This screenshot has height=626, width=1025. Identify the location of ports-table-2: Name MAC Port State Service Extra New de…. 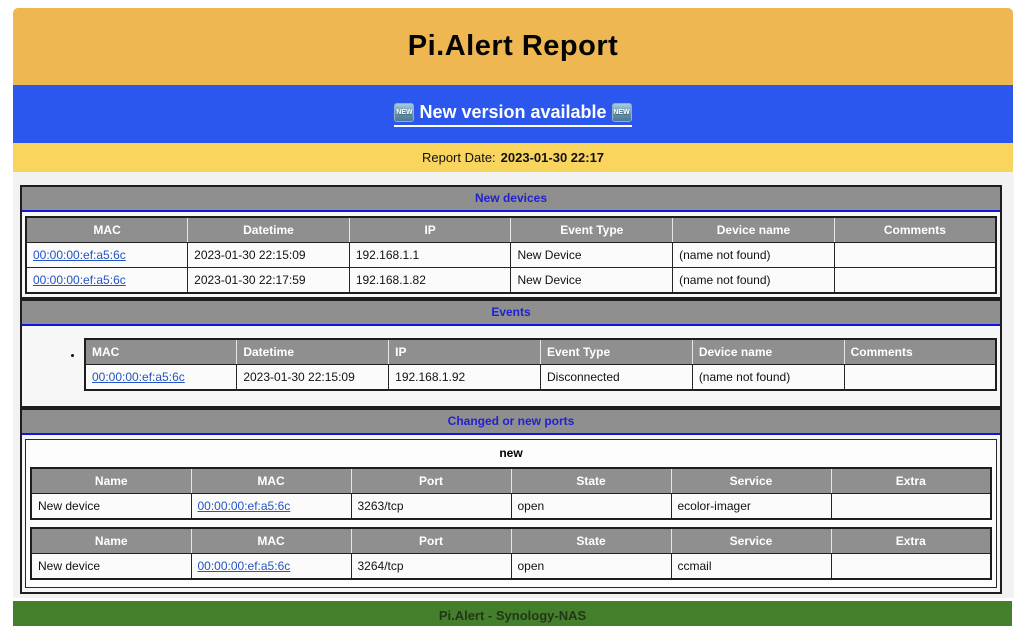
(511, 553).